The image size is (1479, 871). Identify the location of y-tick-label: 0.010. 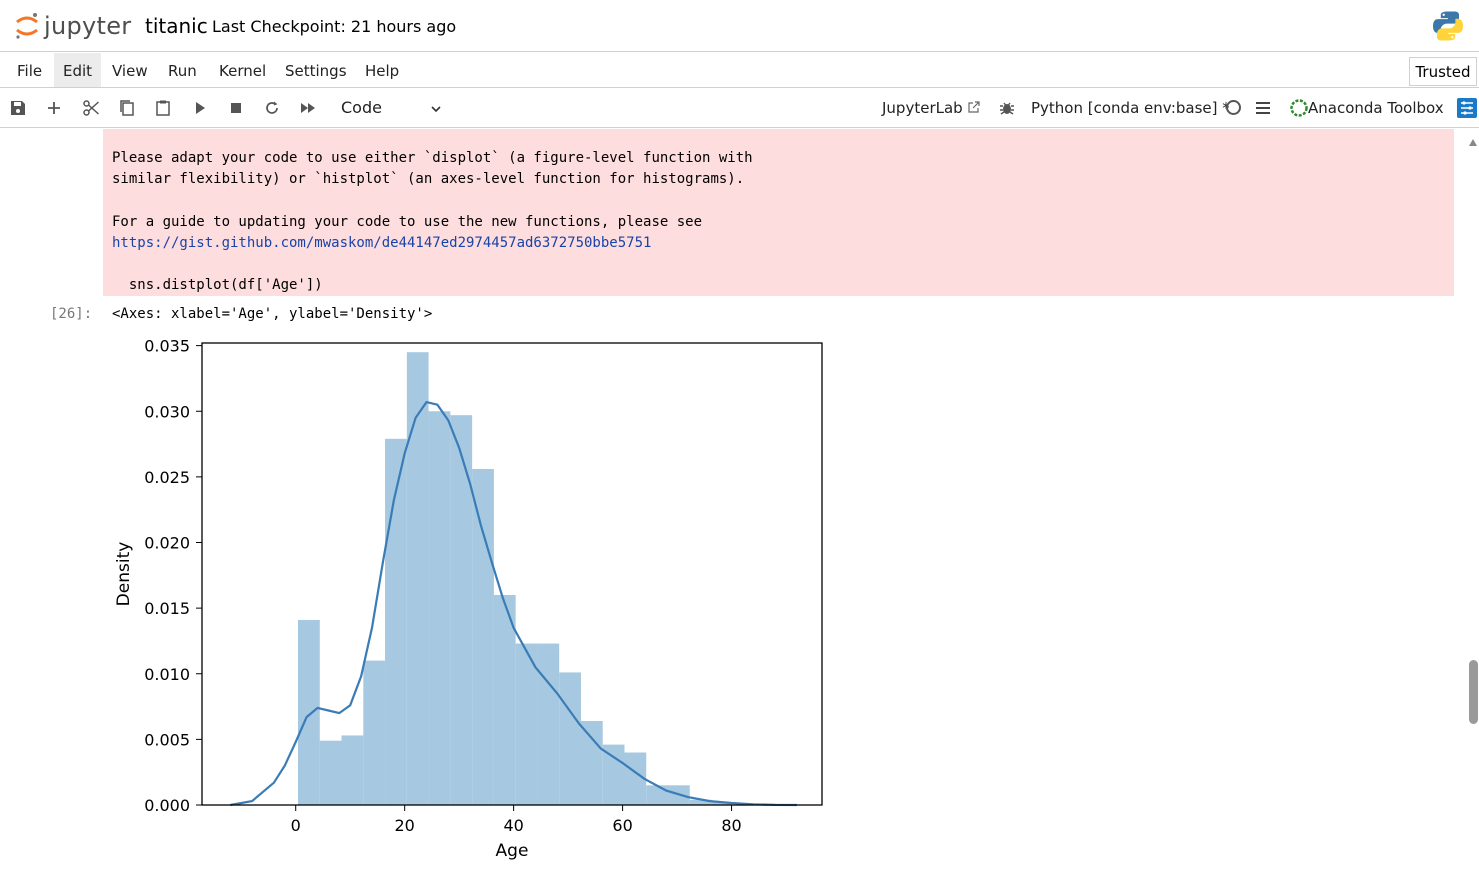
(167, 674).